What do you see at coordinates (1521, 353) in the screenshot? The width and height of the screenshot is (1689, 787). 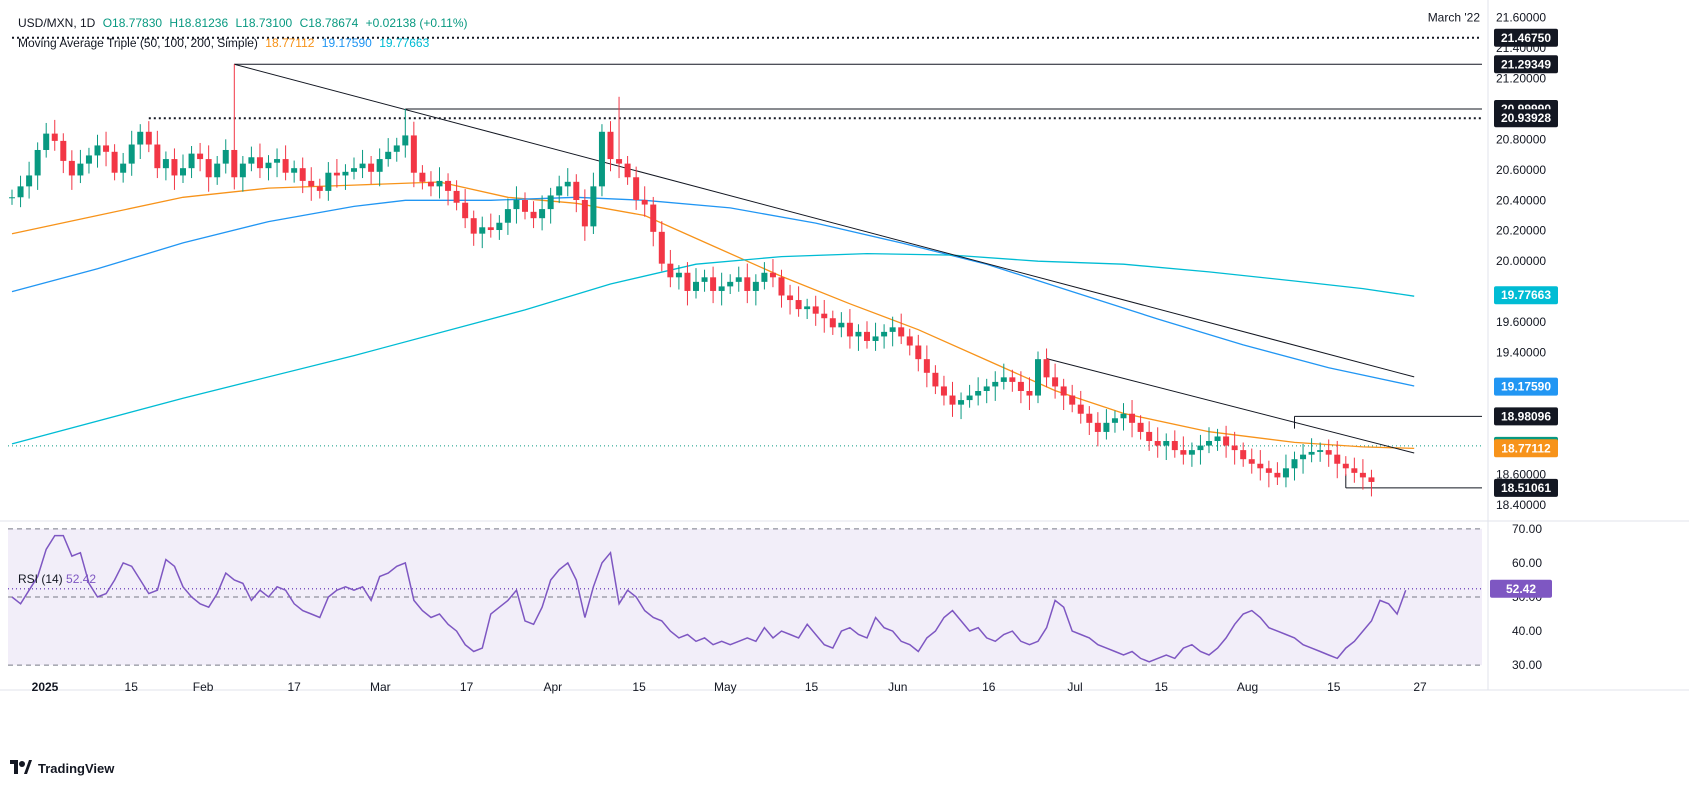 I see `price-axis-tick: 19.40000` at bounding box center [1521, 353].